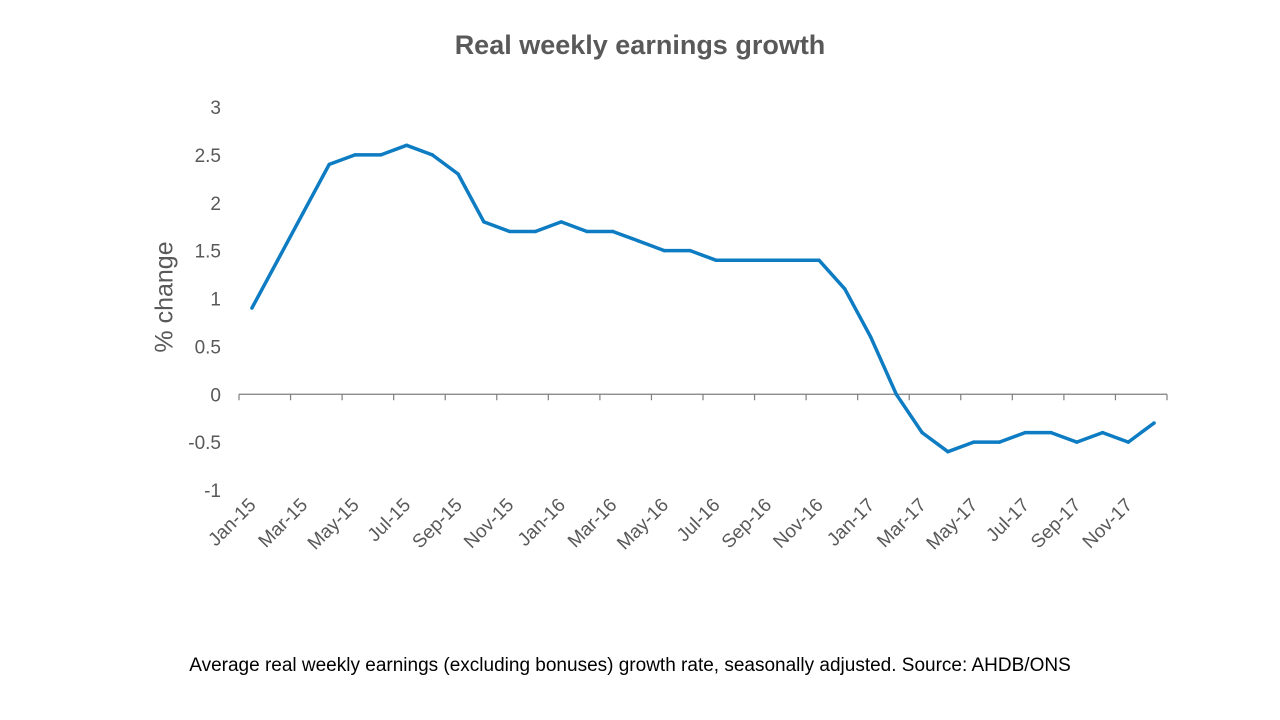 The width and height of the screenshot is (1280, 720). What do you see at coordinates (215, 395) in the screenshot?
I see `y-tick-label: 0` at bounding box center [215, 395].